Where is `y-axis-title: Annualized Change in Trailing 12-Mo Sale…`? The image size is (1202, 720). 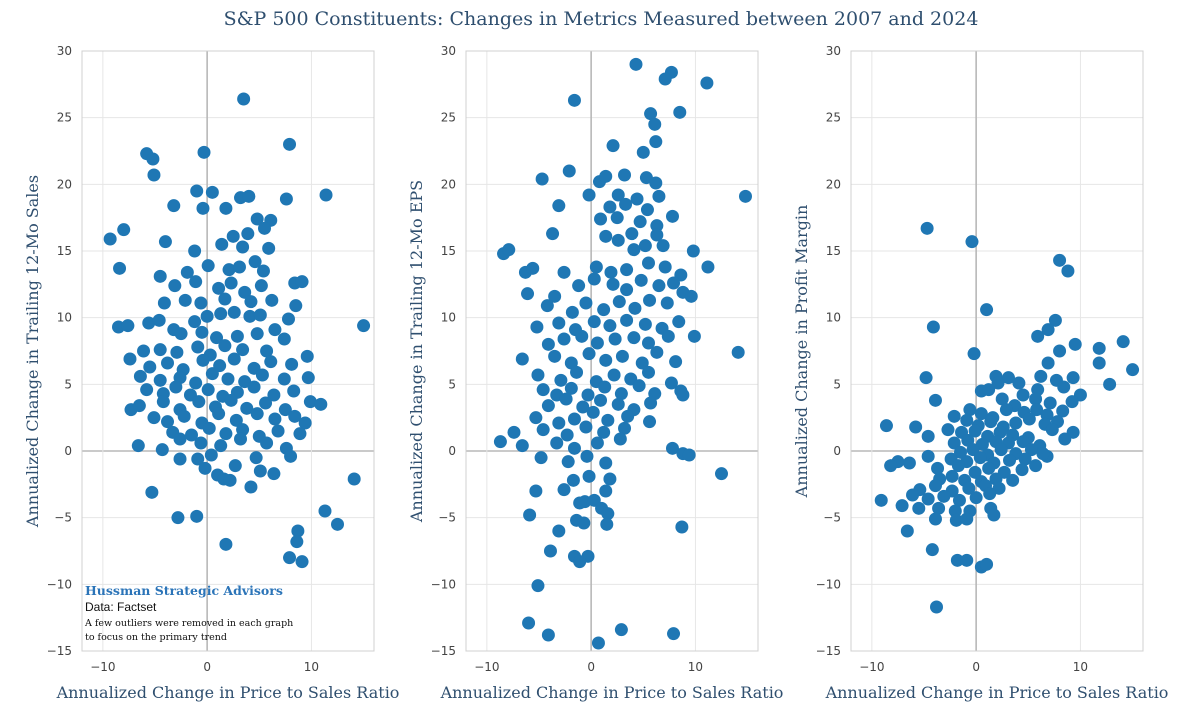
y-axis-title: Annualized Change in Trailing 12-Mo Sale… is located at coordinates (32, 351).